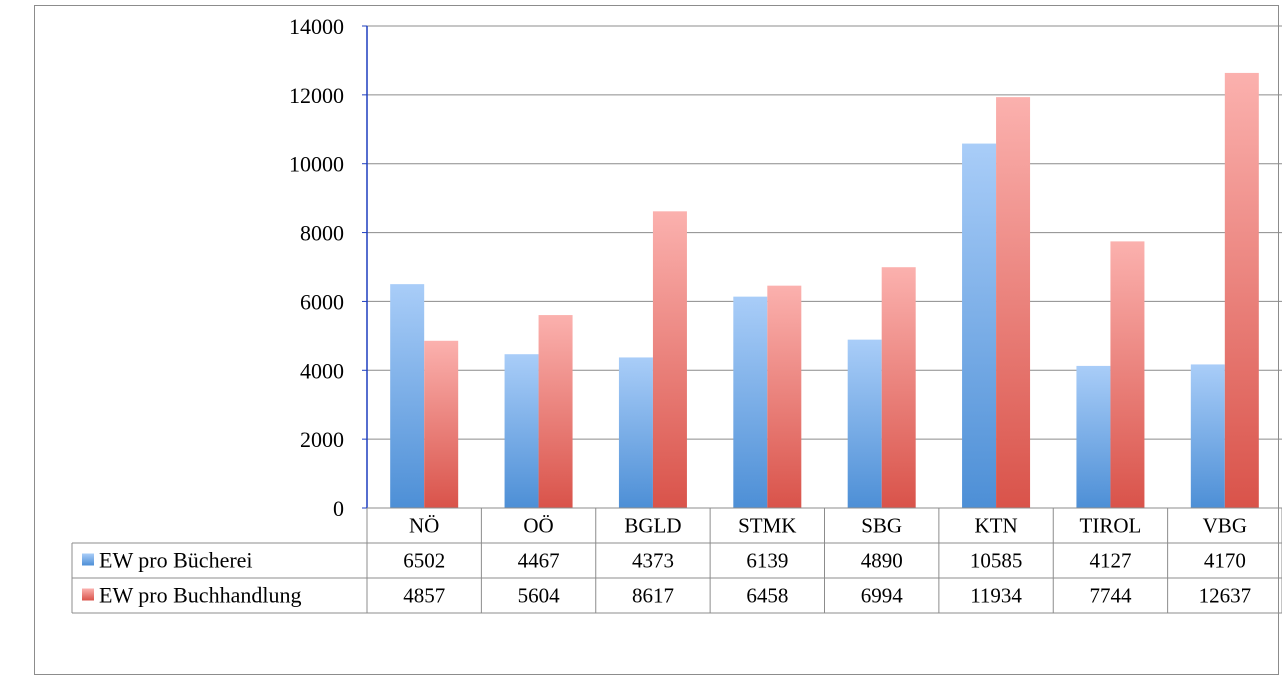 This screenshot has height=677, width=1282. What do you see at coordinates (1225, 561) in the screenshot?
I see `data-label: 4170` at bounding box center [1225, 561].